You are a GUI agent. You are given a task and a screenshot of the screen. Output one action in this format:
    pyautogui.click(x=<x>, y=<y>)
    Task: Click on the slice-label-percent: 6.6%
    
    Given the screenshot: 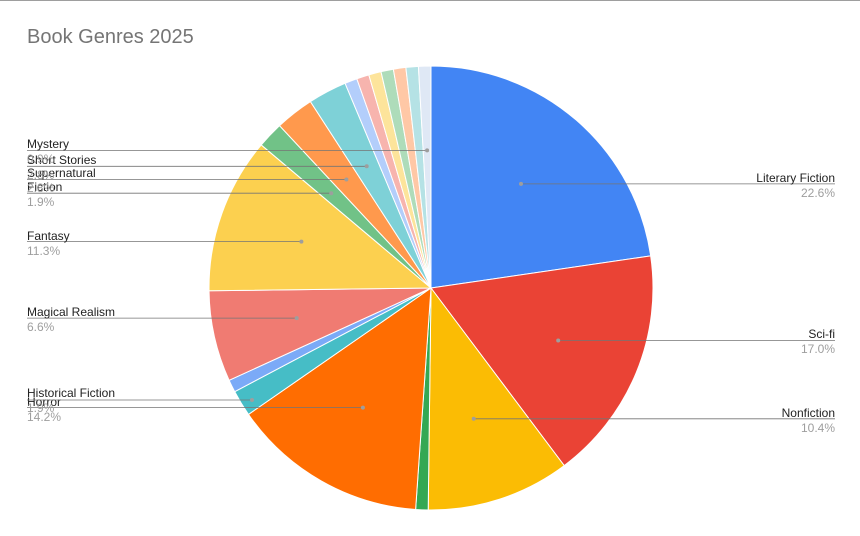 What is the action you would take?
    pyautogui.click(x=41, y=327)
    